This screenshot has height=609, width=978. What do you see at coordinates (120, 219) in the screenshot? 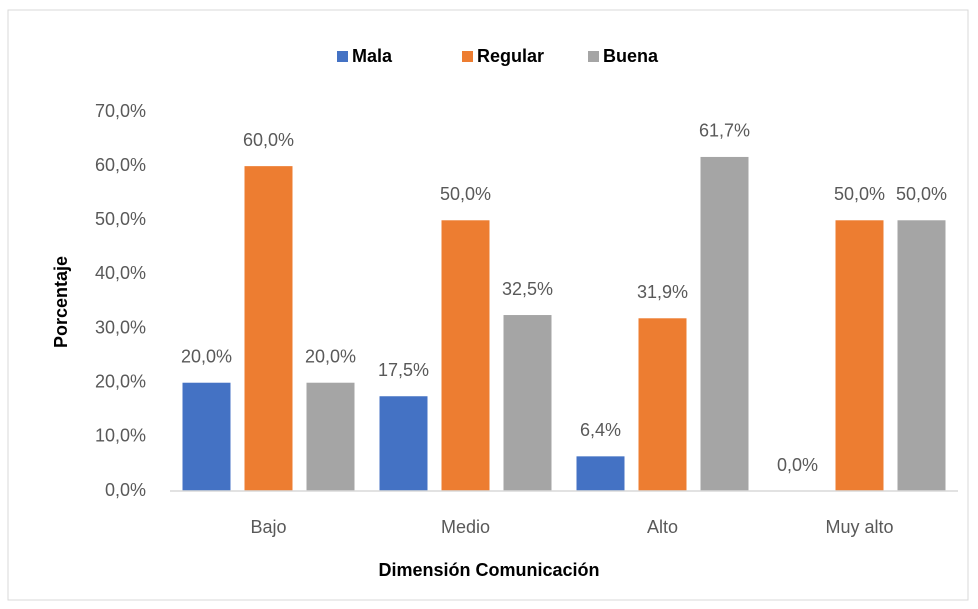
I see `y-tick-label: 50,0%` at bounding box center [120, 219].